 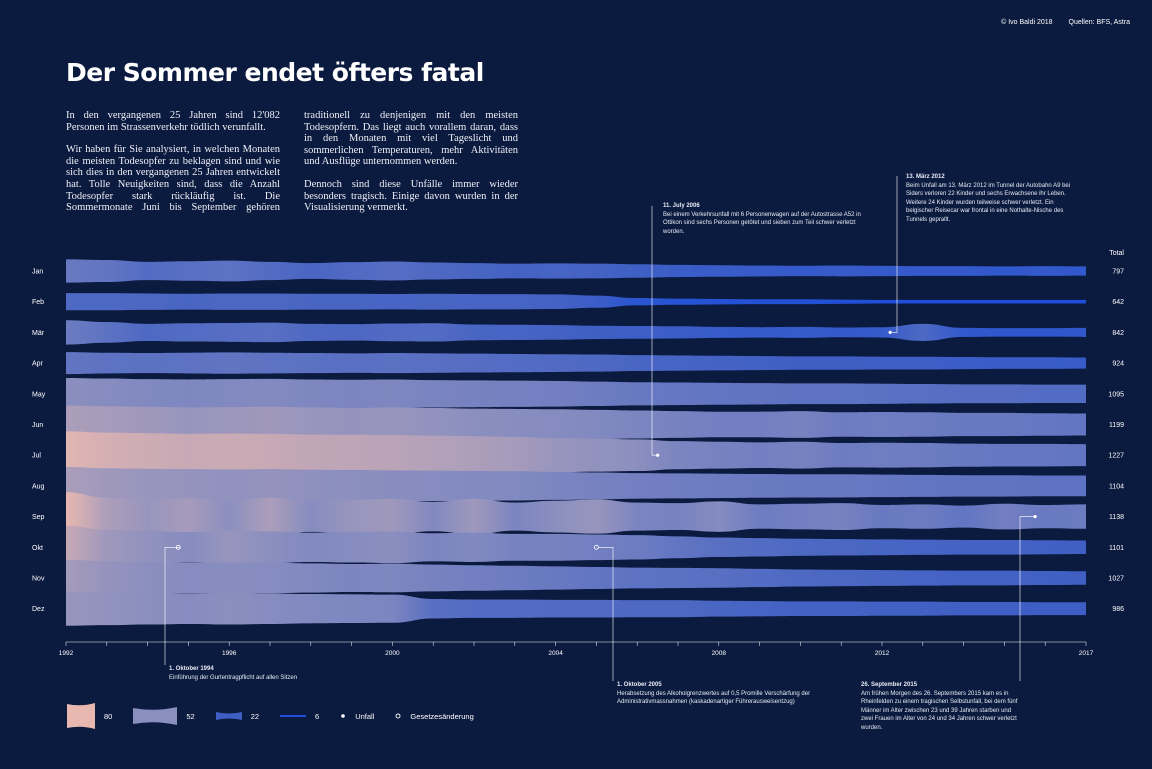 I want to click on month-label: Okt, so click(x=37, y=548).